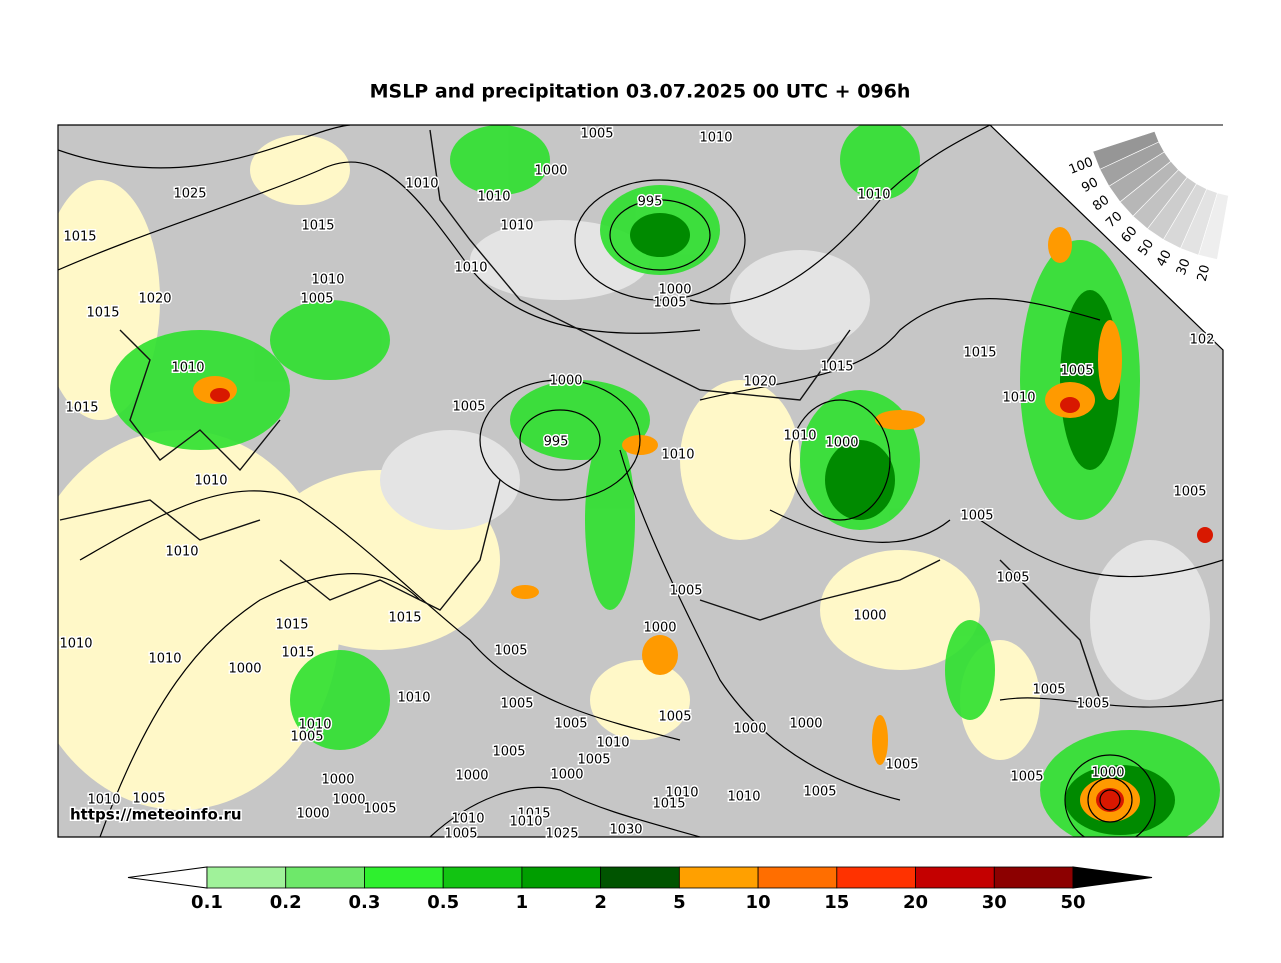 The height and width of the screenshot is (963, 1281). What do you see at coordinates (156, 815) in the screenshot?
I see `watermark: https://meteoinfo.ru` at bounding box center [156, 815].